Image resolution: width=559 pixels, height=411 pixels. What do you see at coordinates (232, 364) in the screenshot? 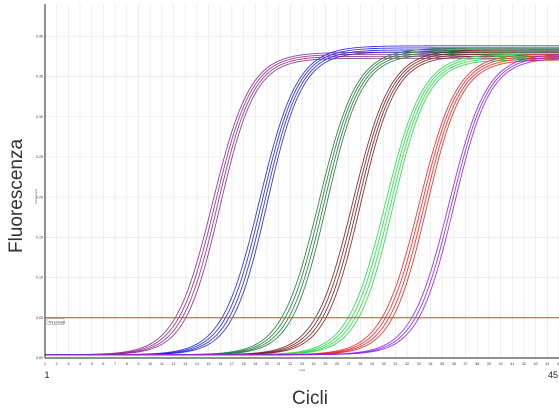
I see `x-tick-label: 17` at bounding box center [232, 364].